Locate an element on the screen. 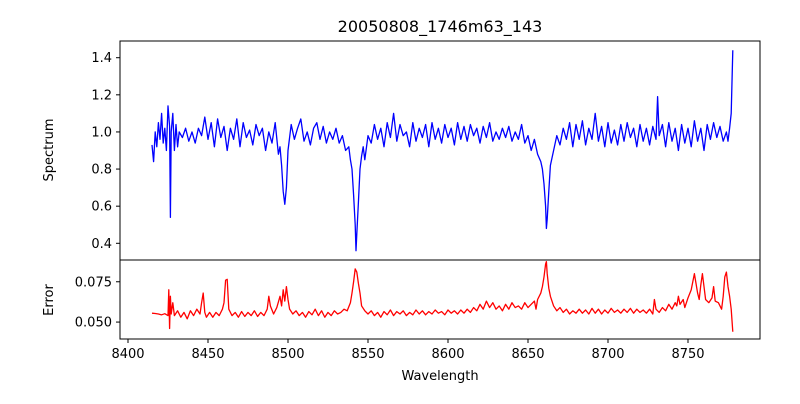  spectrum-panel-y-tick-label: 1.4 is located at coordinates (101, 58).